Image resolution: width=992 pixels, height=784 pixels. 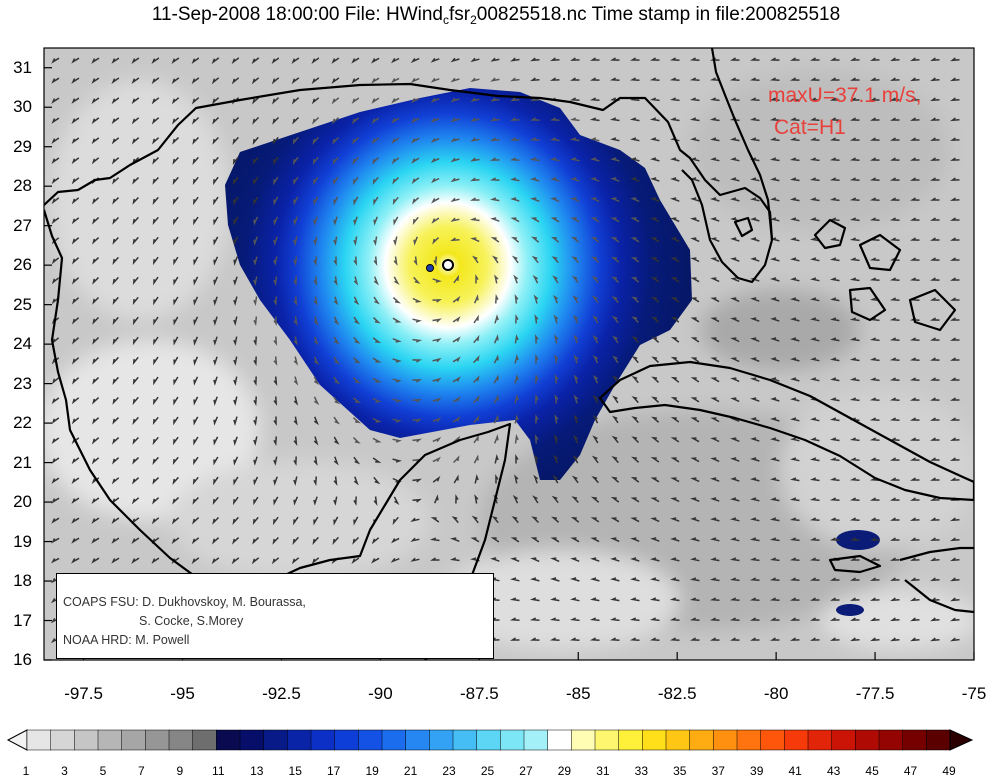 What do you see at coordinates (417, 740) in the screenshot?
I see `colorbar-cell` at bounding box center [417, 740].